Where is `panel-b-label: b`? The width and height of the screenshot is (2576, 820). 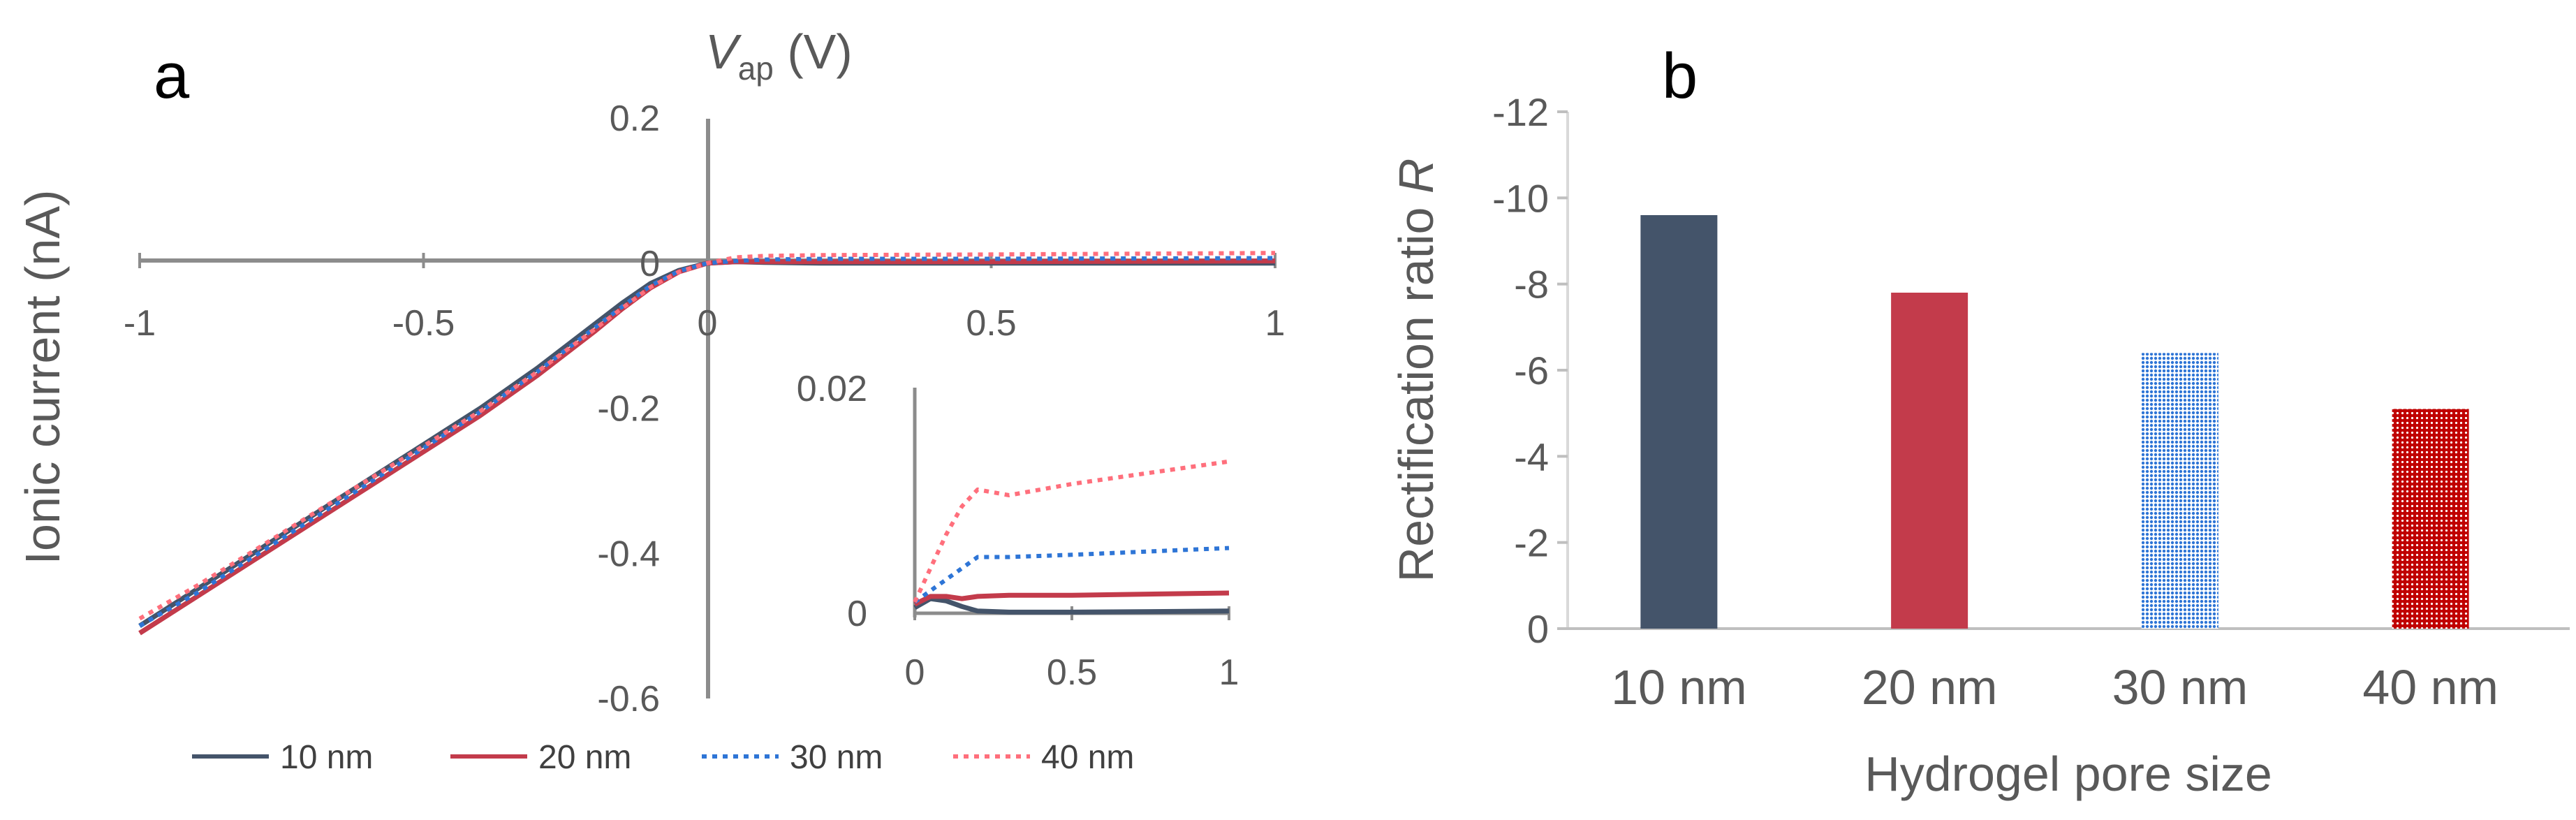
panel-b-label: b is located at coordinates (1680, 76).